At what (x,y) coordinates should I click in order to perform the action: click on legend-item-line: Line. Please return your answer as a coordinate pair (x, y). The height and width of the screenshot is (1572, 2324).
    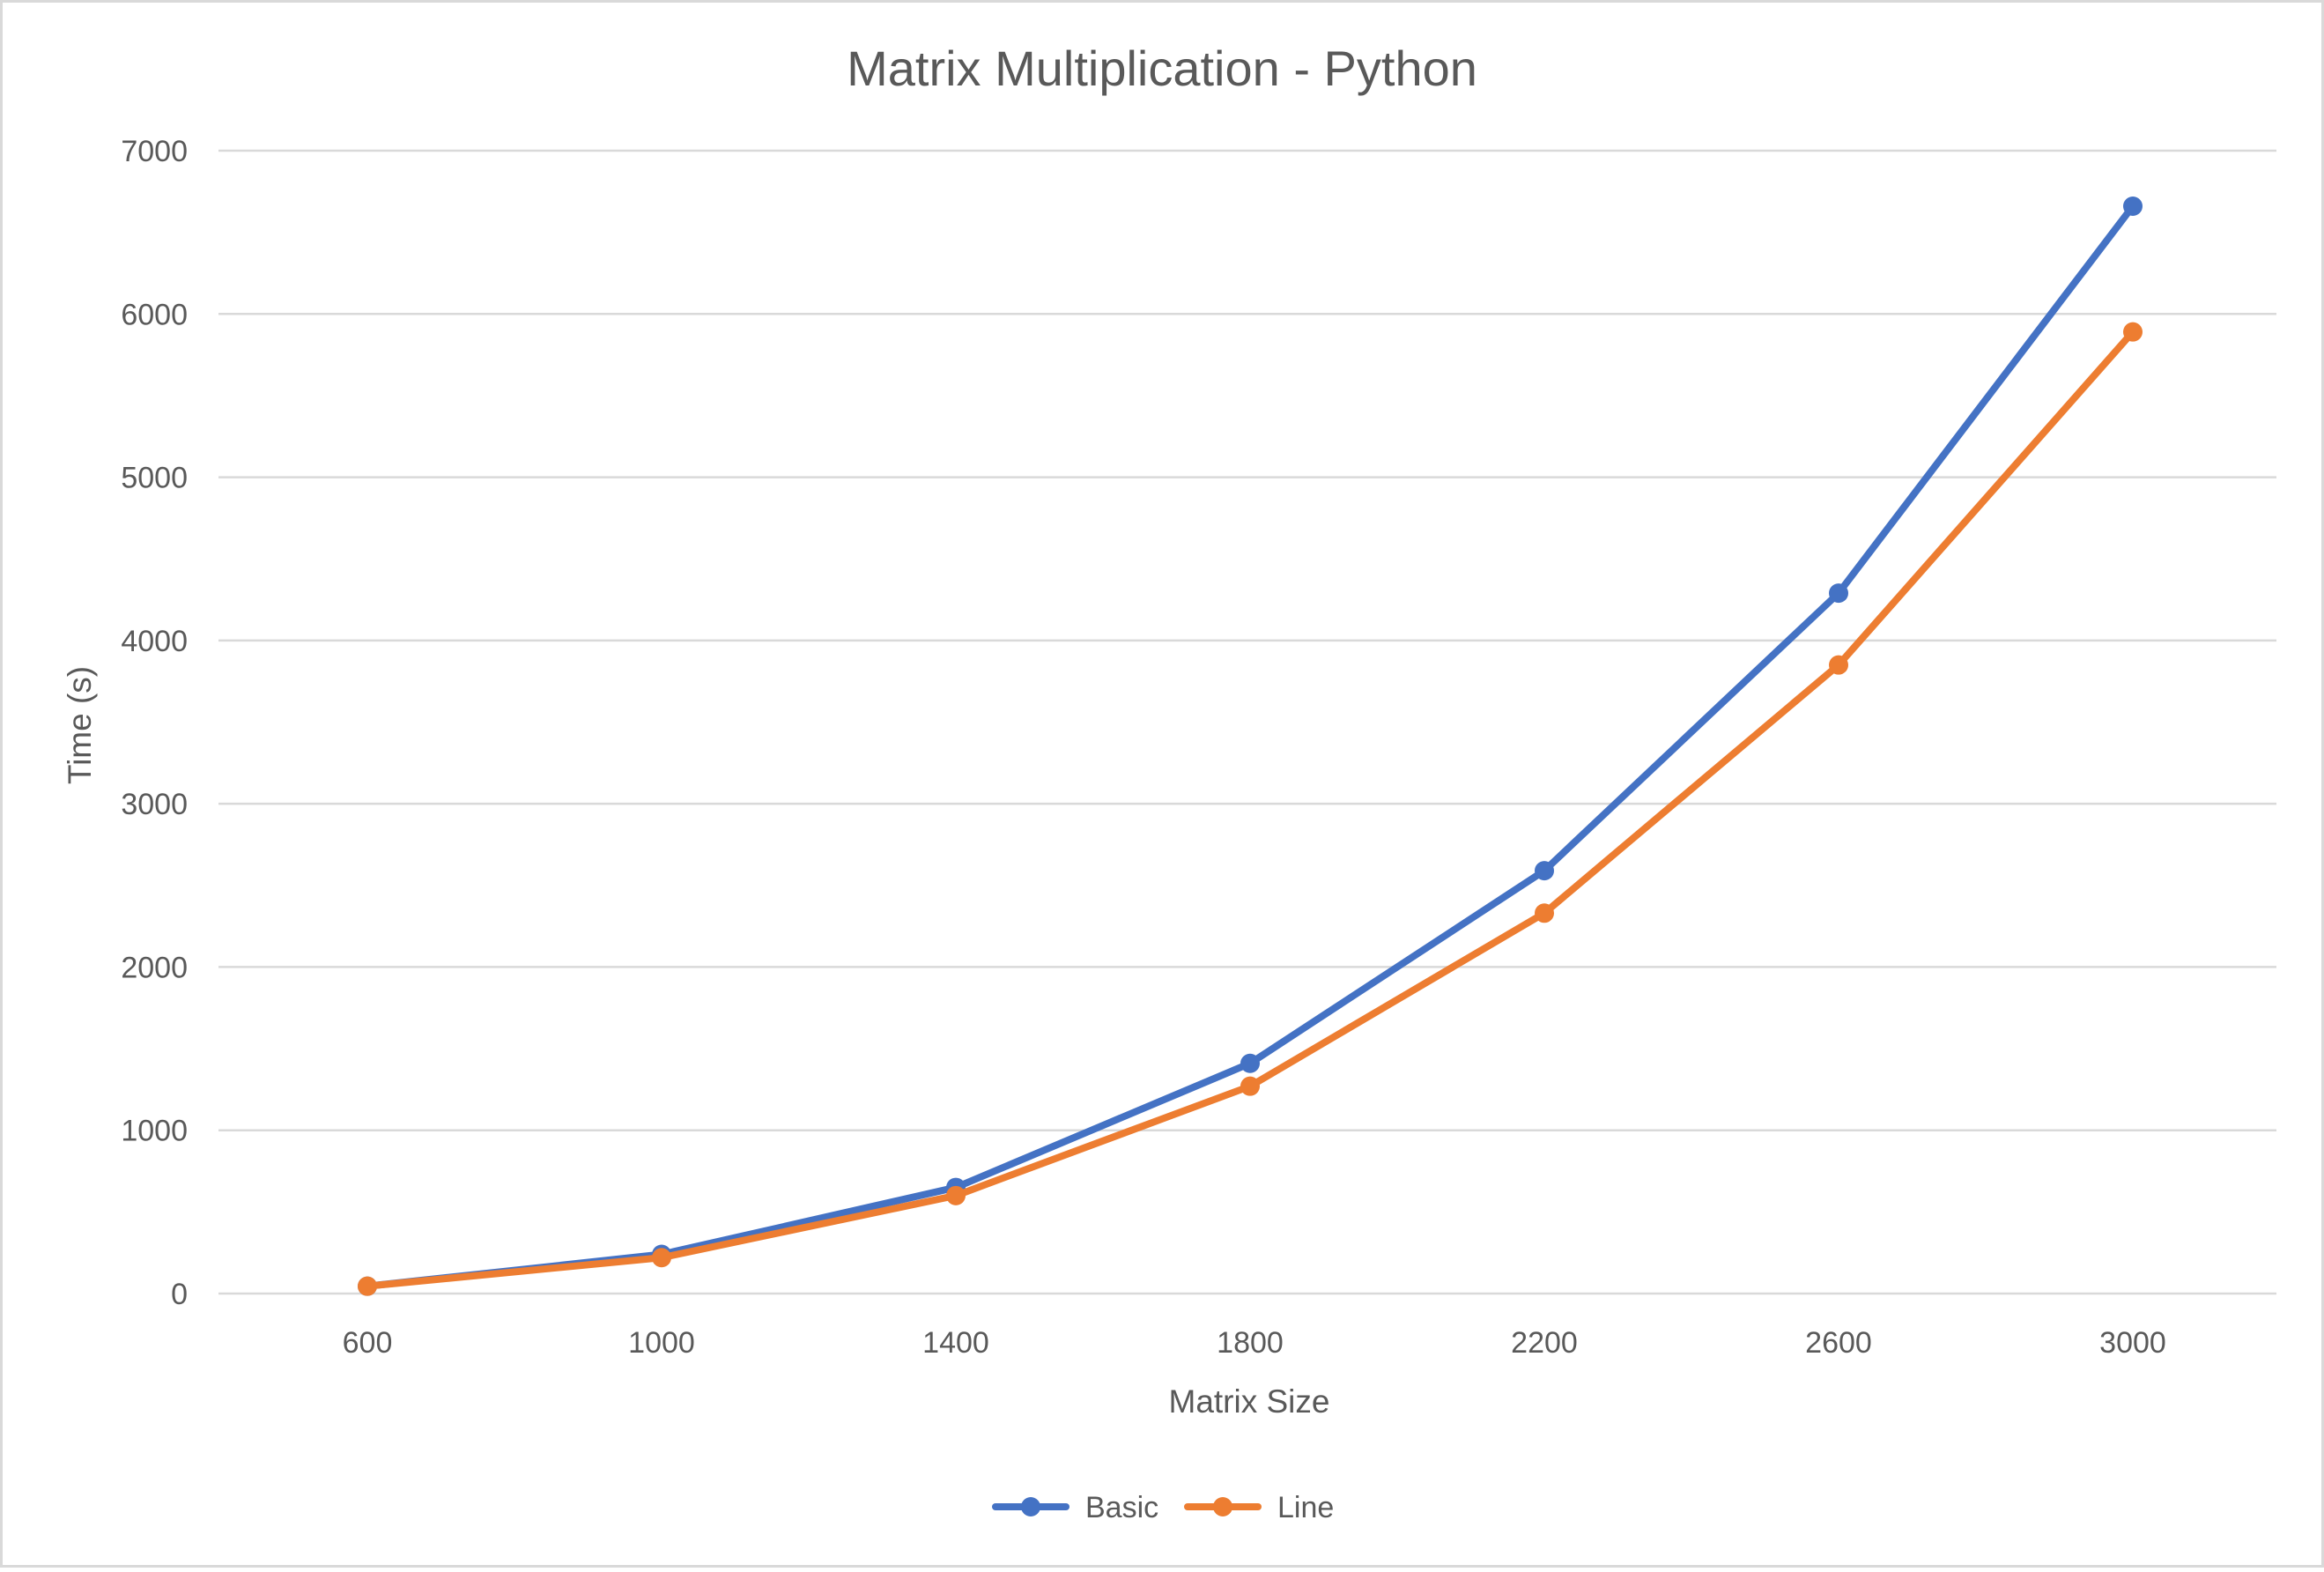
    Looking at the image, I should click on (1259, 1508).